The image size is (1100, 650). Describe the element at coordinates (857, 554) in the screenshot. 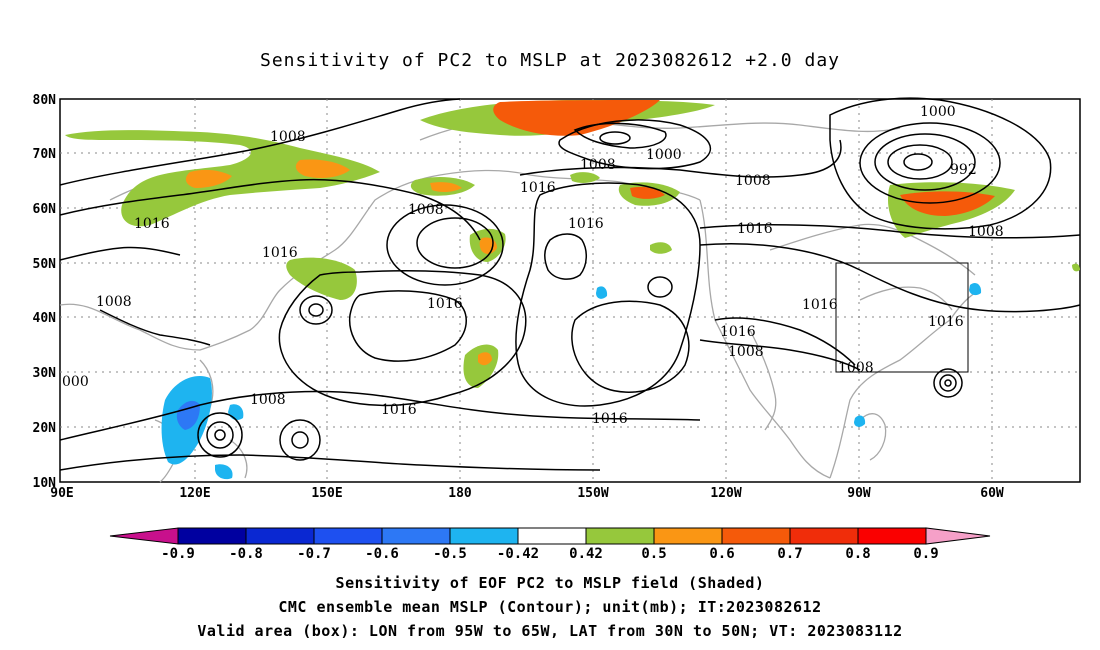

I see `colorbar-tick-label: 0.8` at that location.